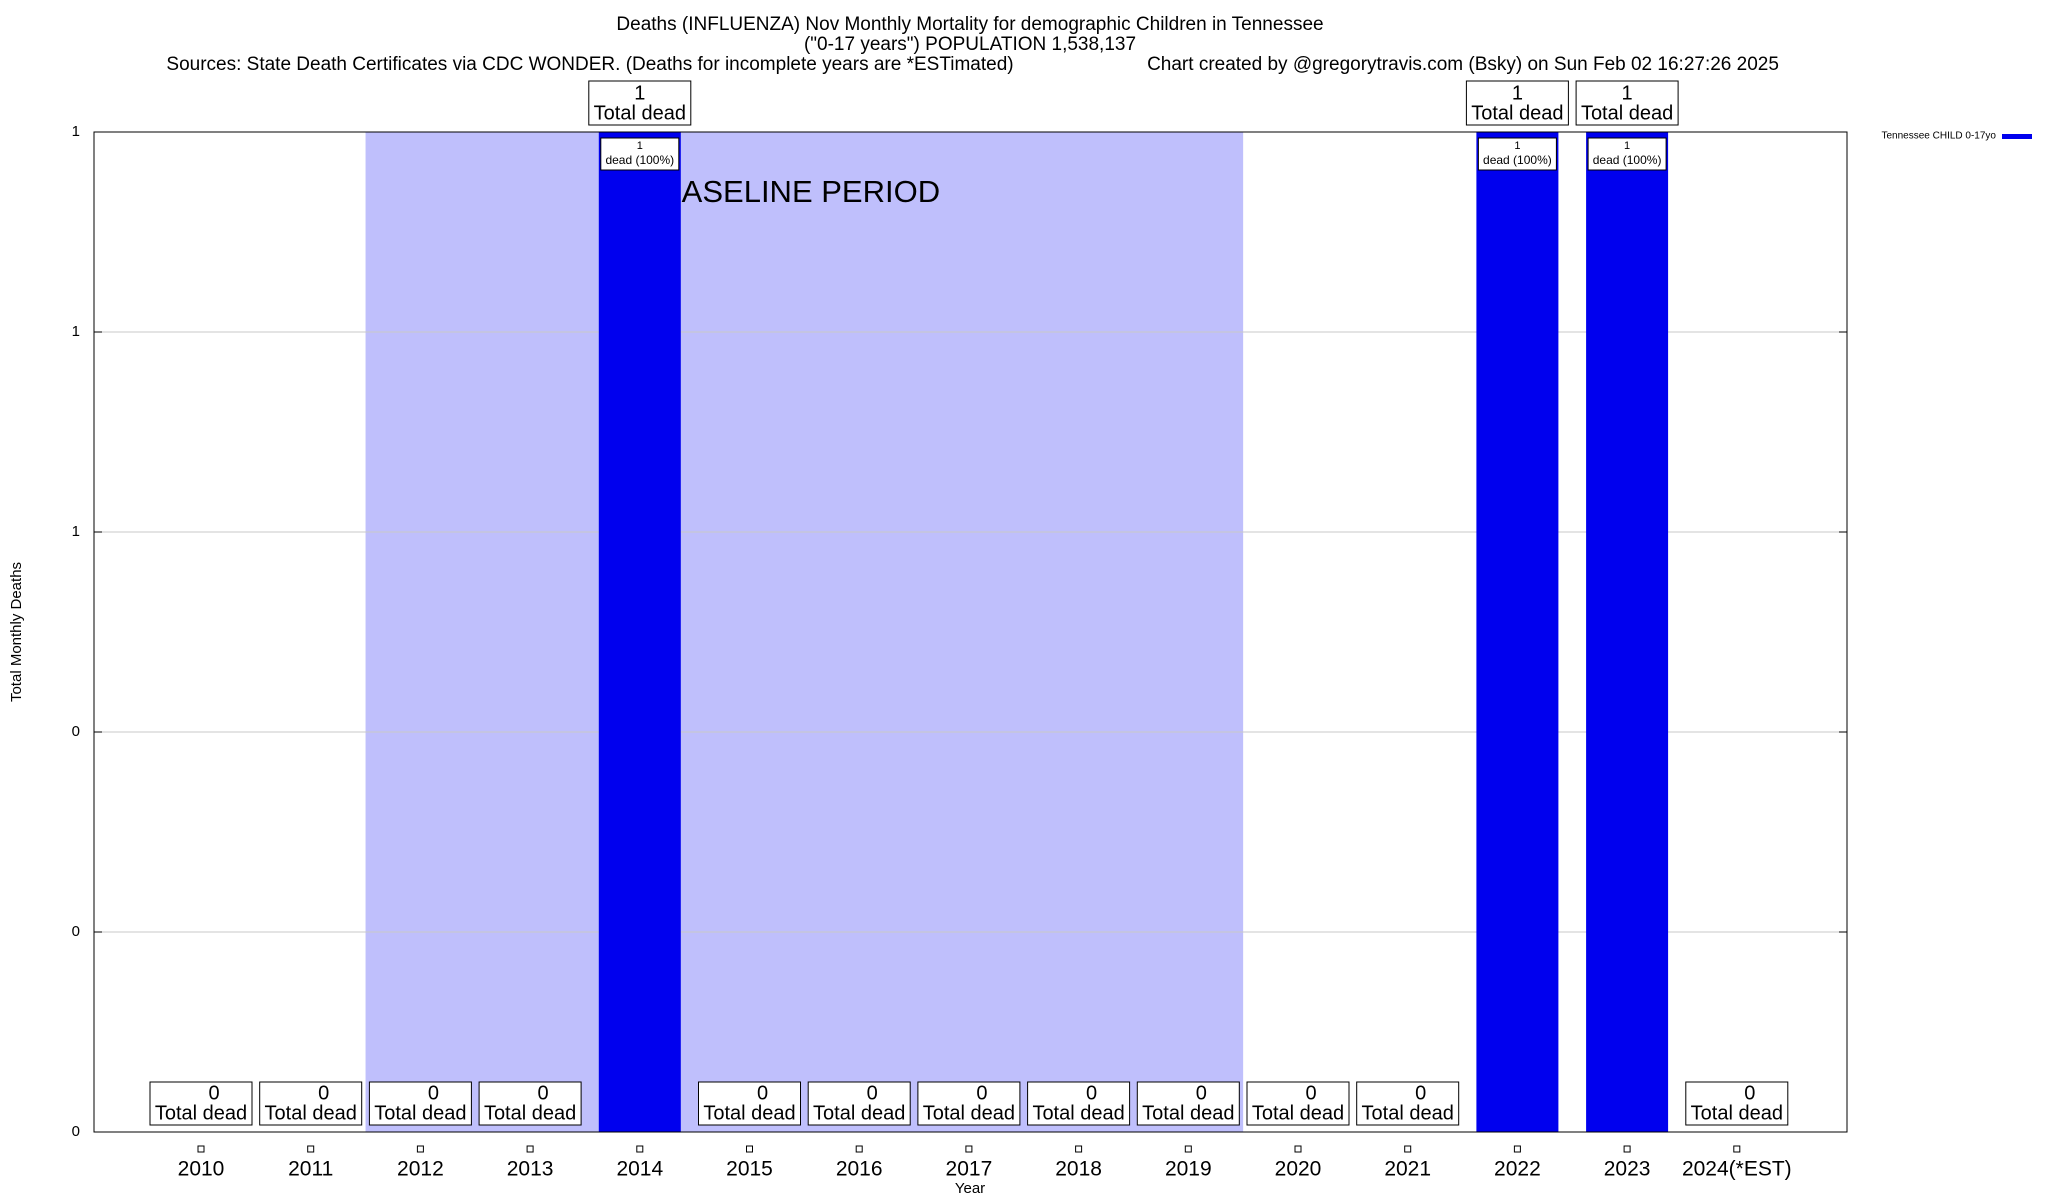 This screenshot has height=1200, width=2048. I want to click on legend-swatch, so click(2017, 136).